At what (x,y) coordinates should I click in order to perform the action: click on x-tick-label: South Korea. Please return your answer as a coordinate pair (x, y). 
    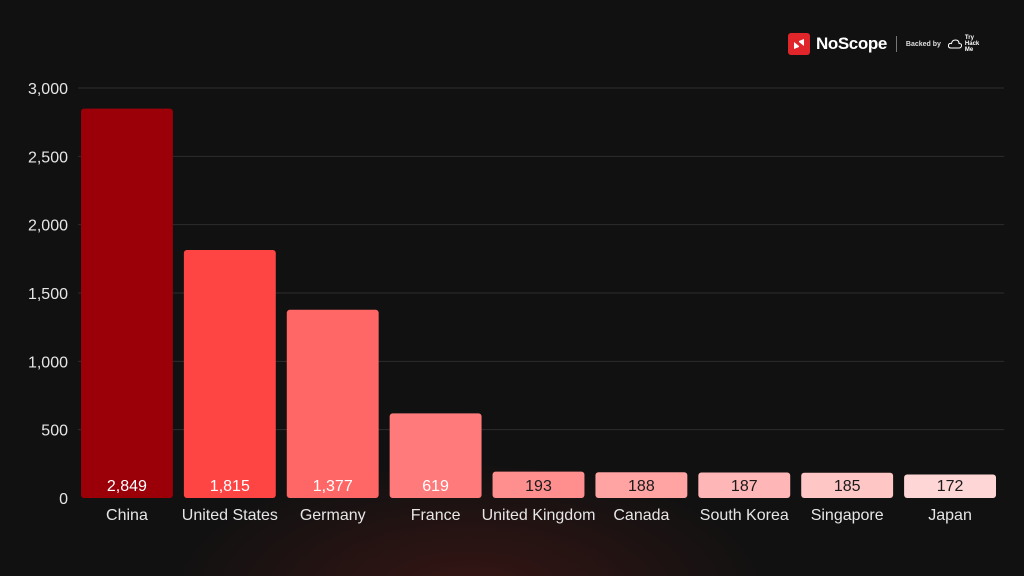
    Looking at the image, I should click on (744, 515).